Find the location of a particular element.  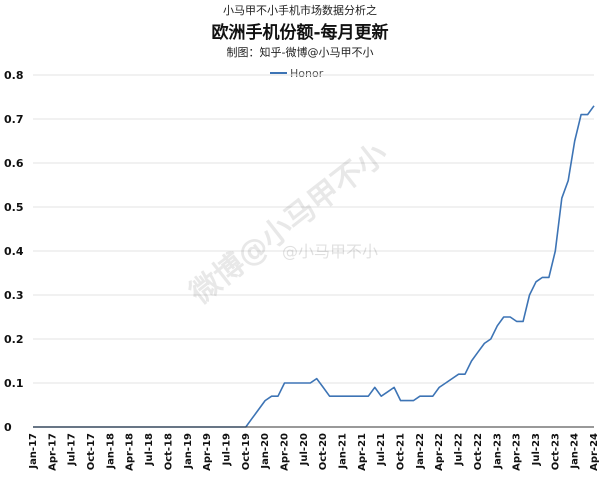

x-tick-label: Jul-17 is located at coordinates (72, 449).